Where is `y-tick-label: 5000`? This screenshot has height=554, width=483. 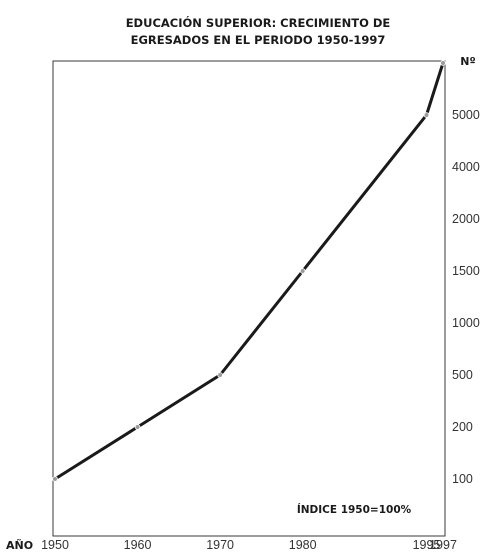 y-tick-label: 5000 is located at coordinates (466, 115).